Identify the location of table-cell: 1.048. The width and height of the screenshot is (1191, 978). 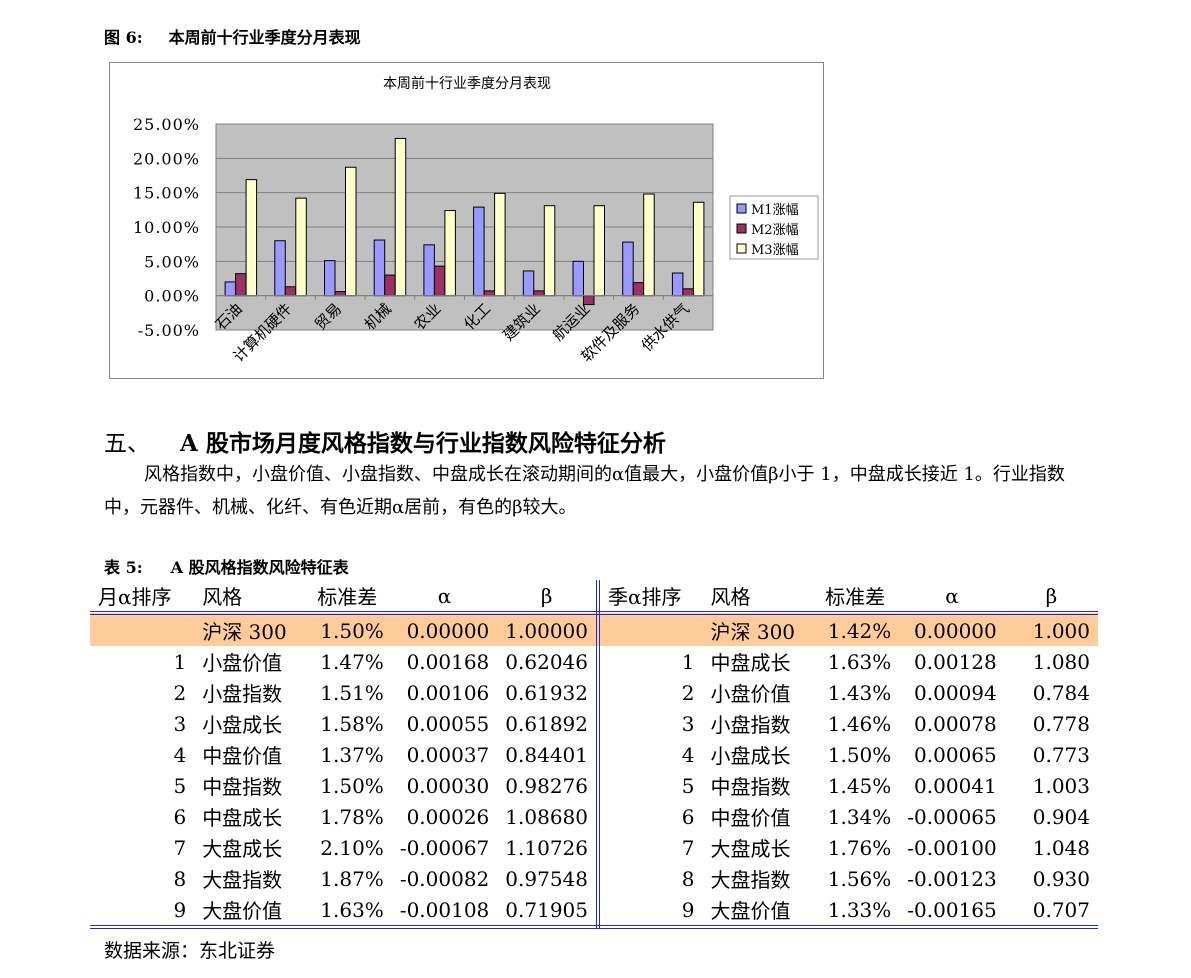
(1061, 847).